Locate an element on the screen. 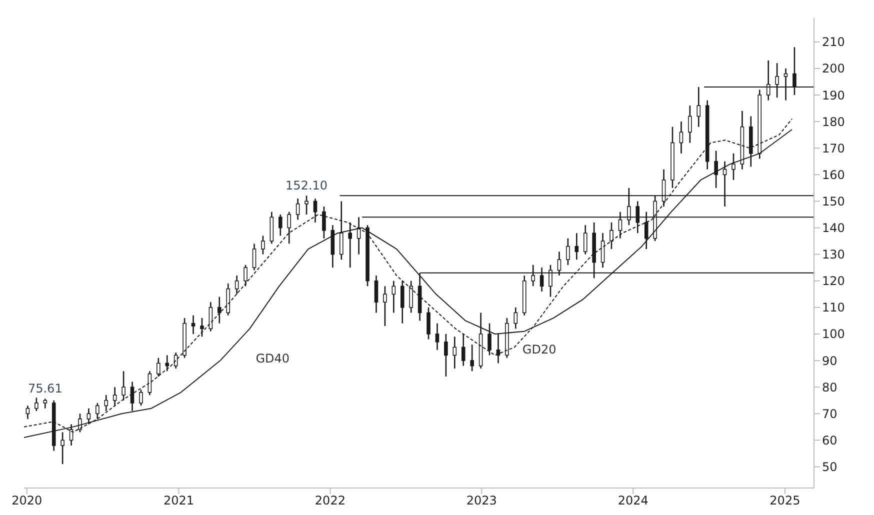 The width and height of the screenshot is (874, 515). y-tick-label: 150 is located at coordinates (833, 201).